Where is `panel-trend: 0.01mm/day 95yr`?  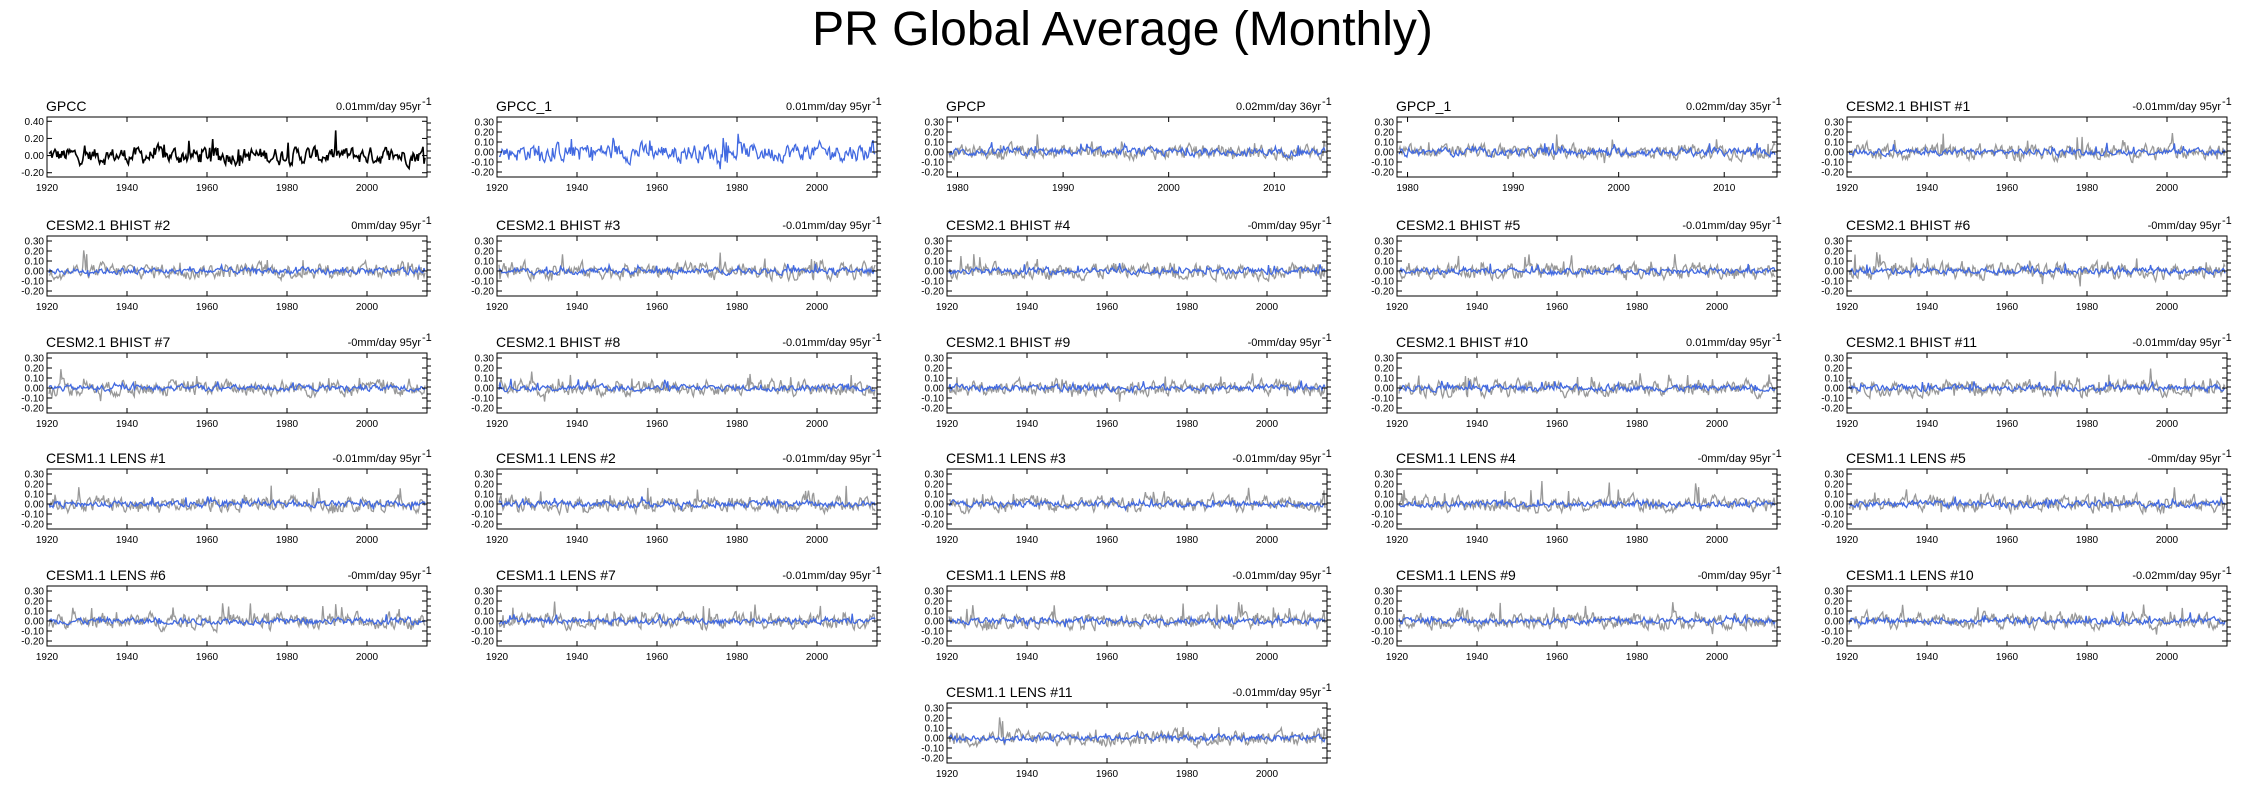
panel-trend: 0.01mm/day 95yr is located at coordinates (1728, 343).